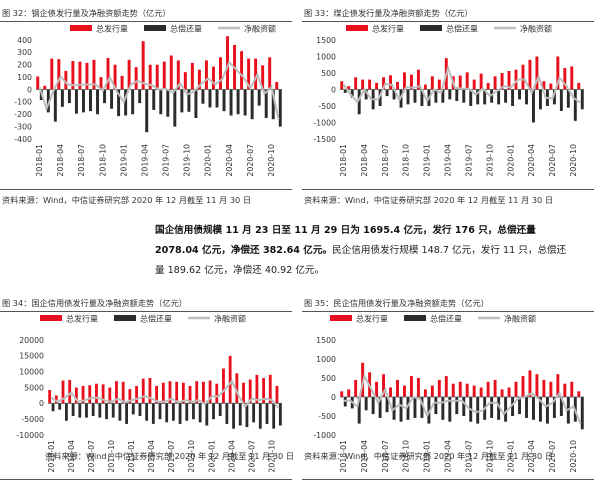 This screenshot has height=500, width=597. Describe the element at coordinates (31, 356) in the screenshot. I see `y-tick-label: 15000` at that location.